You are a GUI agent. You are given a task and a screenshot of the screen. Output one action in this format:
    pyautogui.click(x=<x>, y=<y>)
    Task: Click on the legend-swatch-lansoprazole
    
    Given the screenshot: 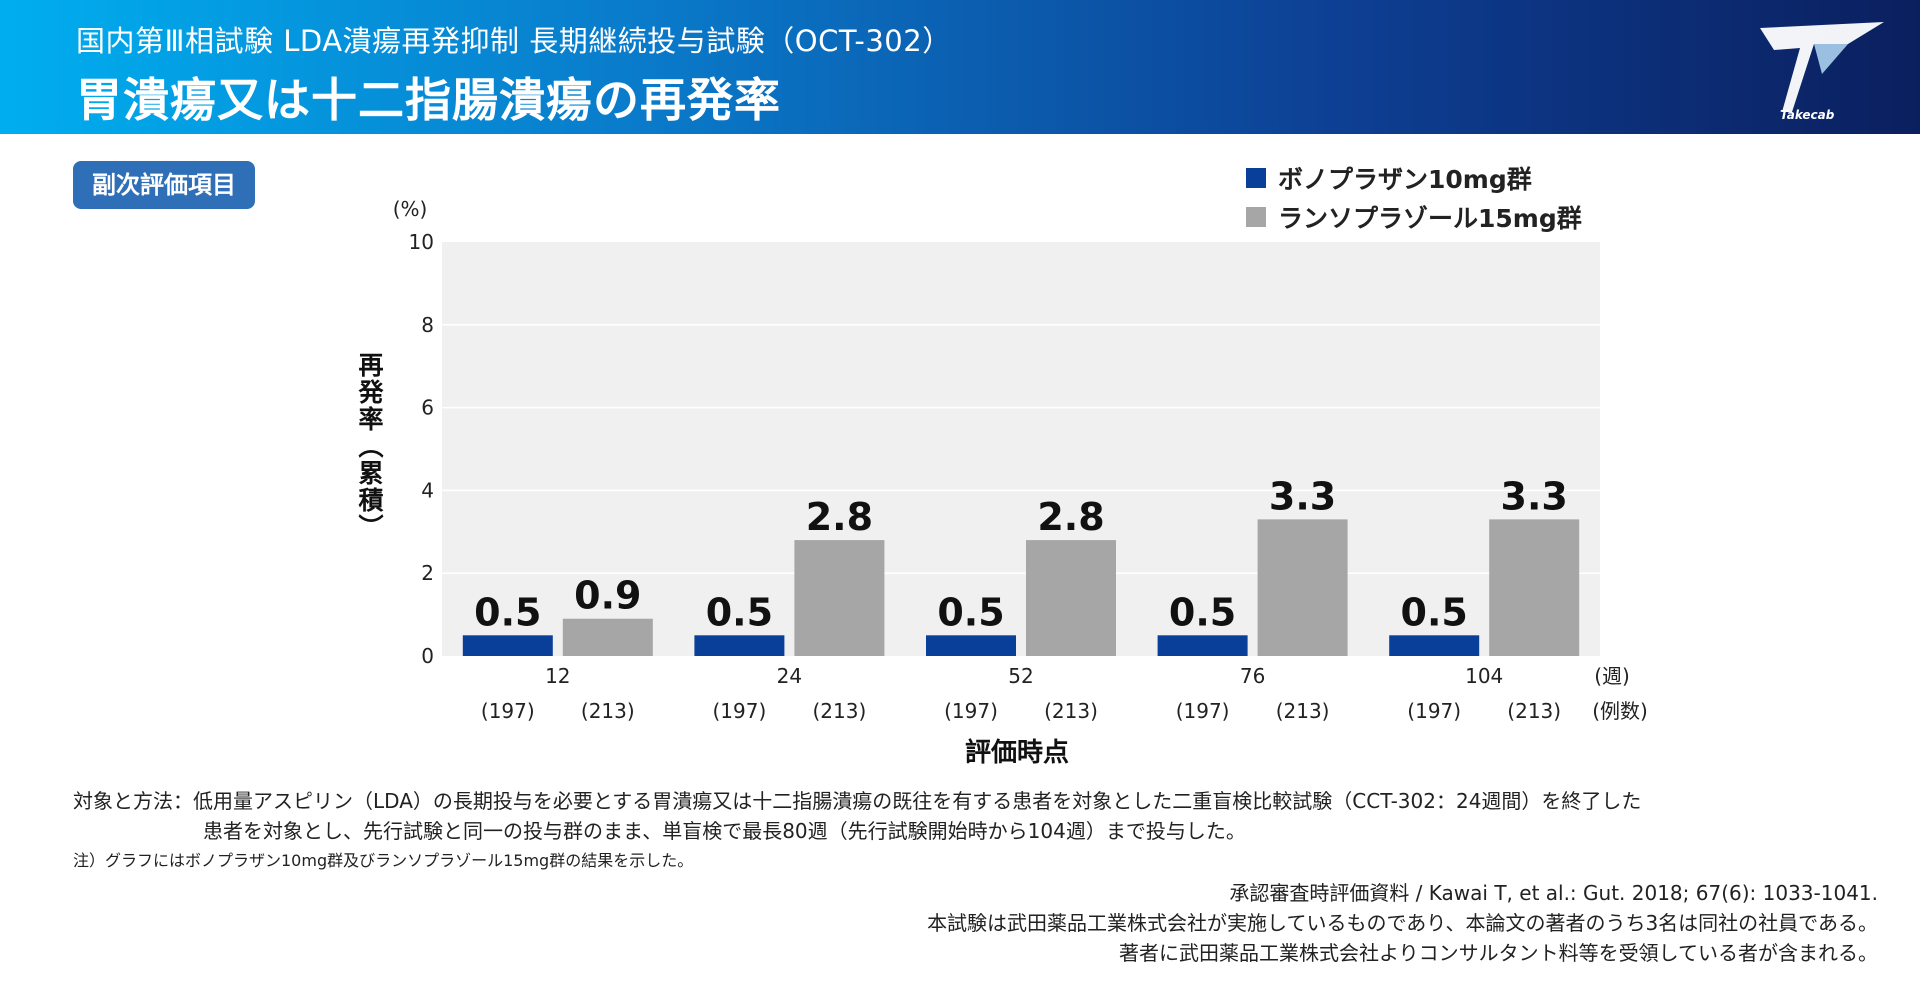 What is the action you would take?
    pyautogui.click(x=1256, y=217)
    